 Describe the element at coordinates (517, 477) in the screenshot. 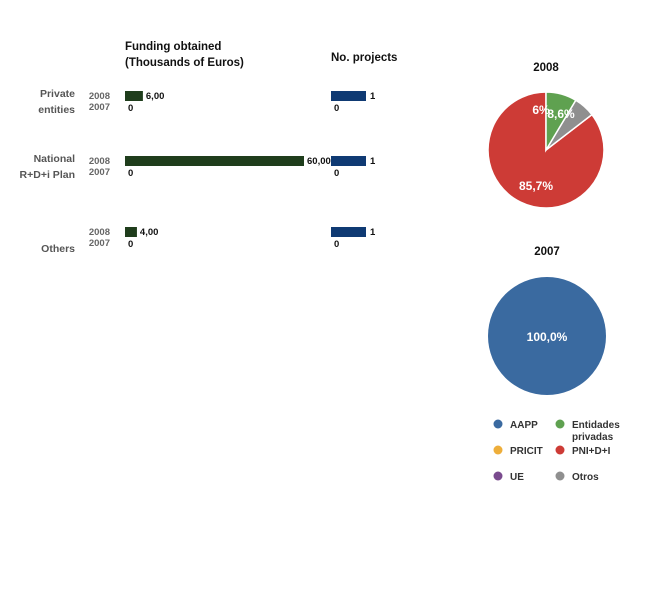

I see `legend-label: UE` at that location.